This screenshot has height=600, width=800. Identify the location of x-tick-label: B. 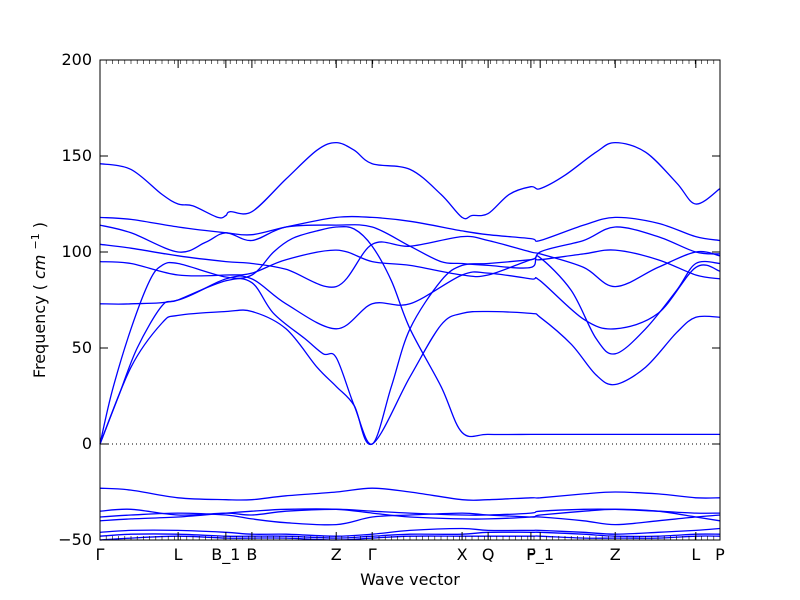
(251, 554).